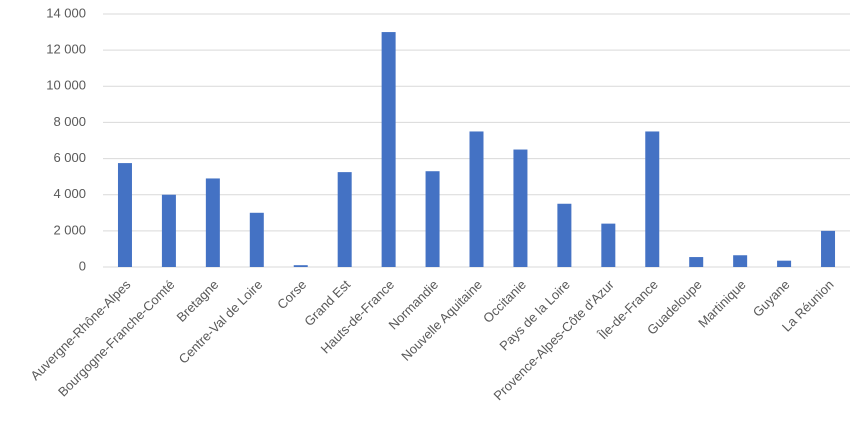 The height and width of the screenshot is (437, 867). What do you see at coordinates (69, 193) in the screenshot?
I see `y-tick-label: 4 000` at bounding box center [69, 193].